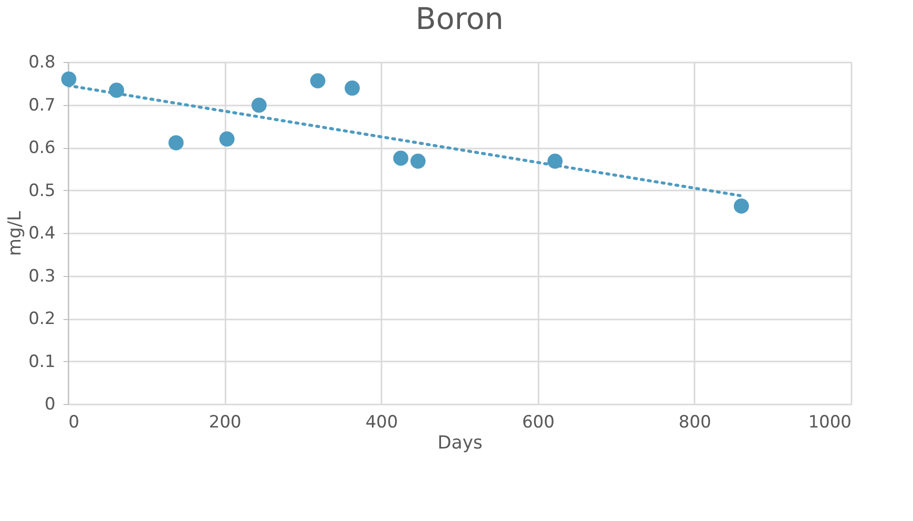  What do you see at coordinates (74, 422) in the screenshot?
I see `x-tick-label: 0` at bounding box center [74, 422].